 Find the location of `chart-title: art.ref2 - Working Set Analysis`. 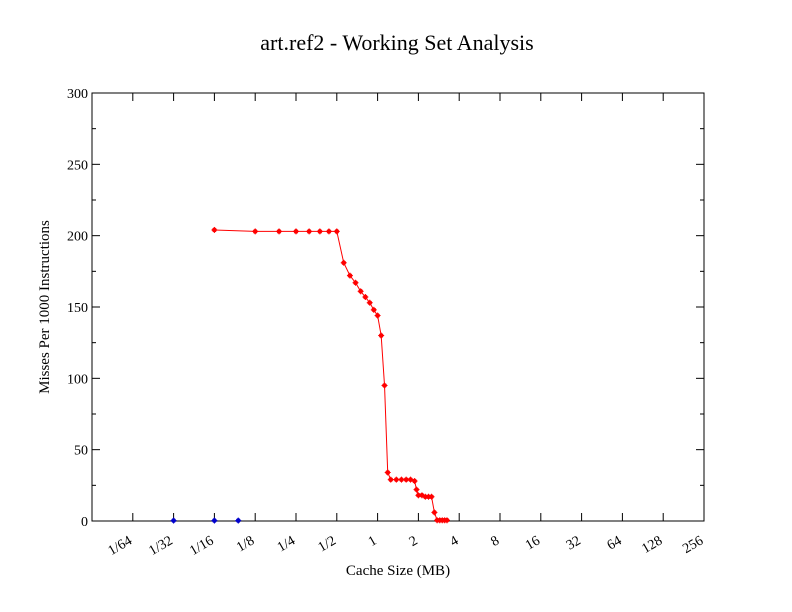

chart-title: art.ref2 - Working Set Analysis is located at coordinates (396, 42).